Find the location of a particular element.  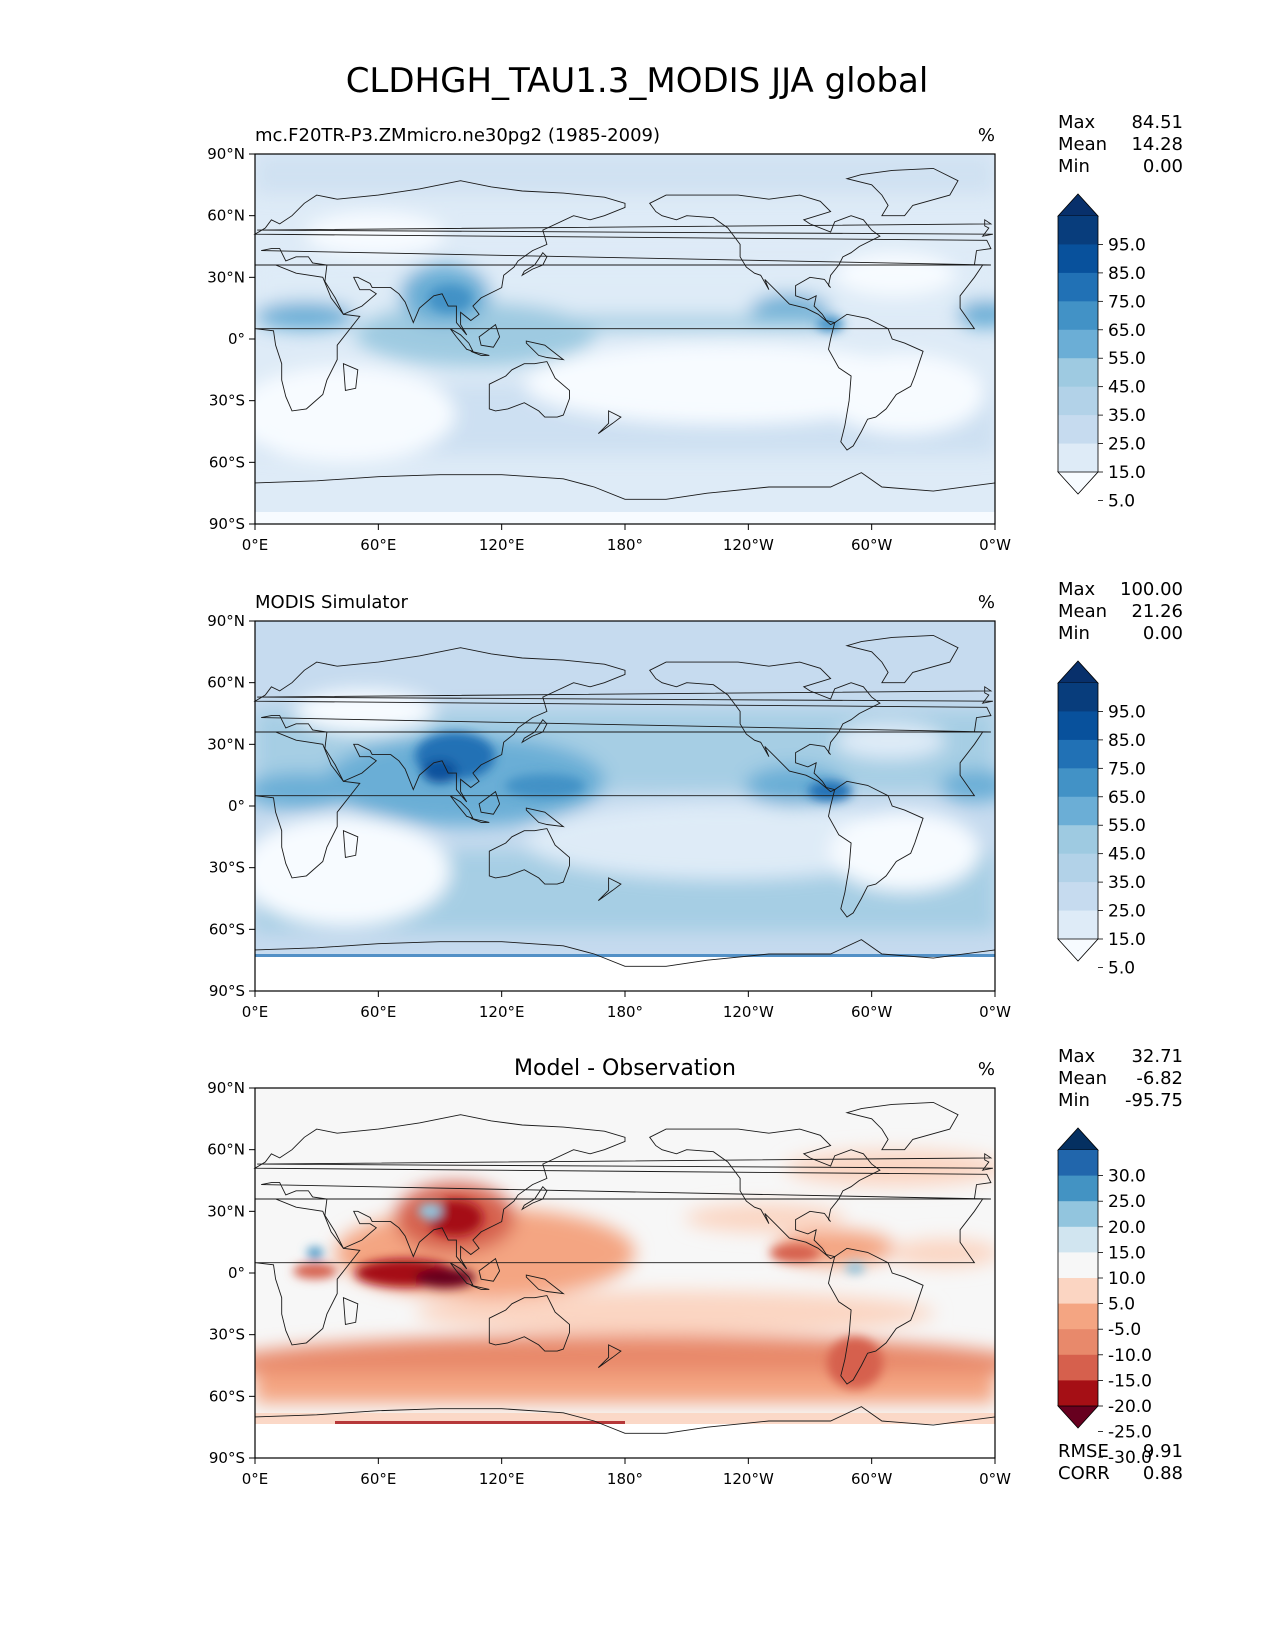

colorbar-tick-label: 25.0 is located at coordinates (1127, 1202).